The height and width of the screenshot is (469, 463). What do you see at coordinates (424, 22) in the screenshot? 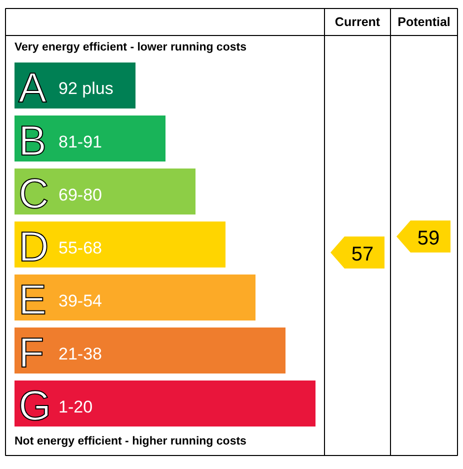
I see `text: Potential` at bounding box center [424, 22].